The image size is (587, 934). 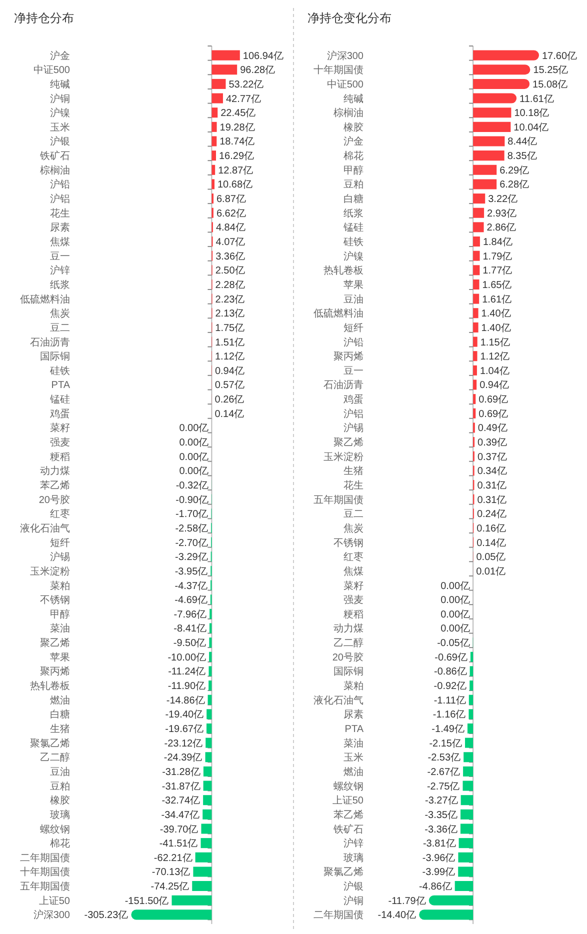 What do you see at coordinates (55, 600) in the screenshot?
I see `y-tick-label: 不锈钢` at bounding box center [55, 600].